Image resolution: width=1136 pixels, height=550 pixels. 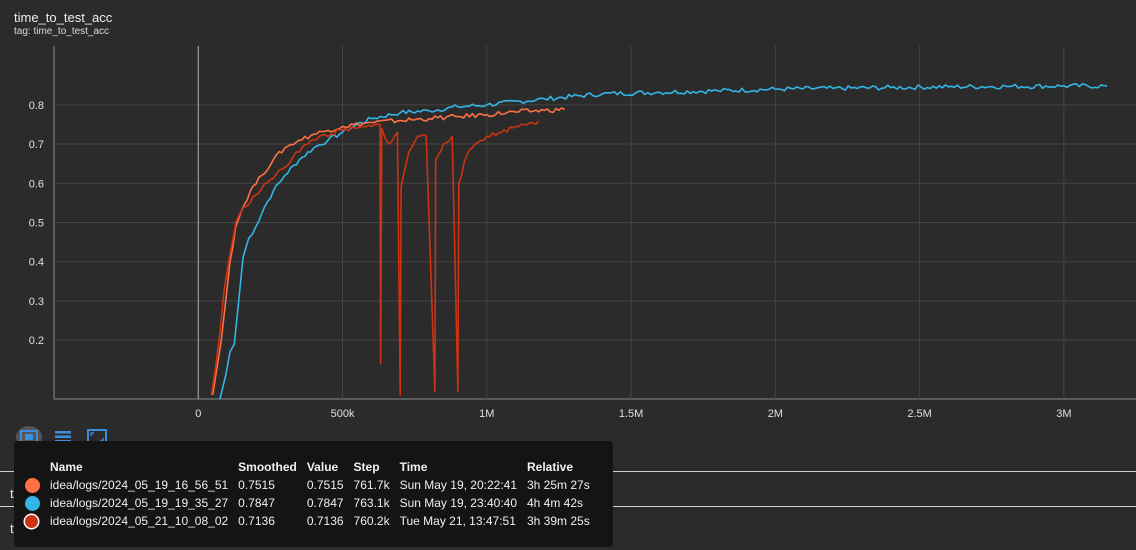 I want to click on x-tick-label: 0, so click(x=198, y=414).